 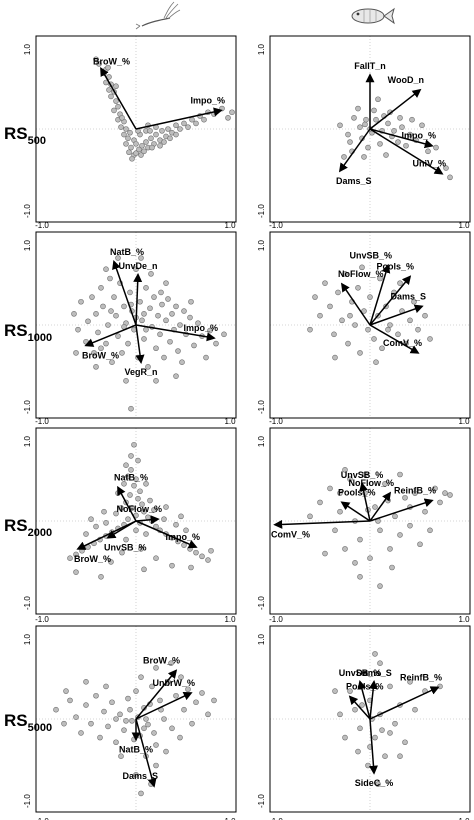 I want to click on panel-frame, so click(x=370, y=325).